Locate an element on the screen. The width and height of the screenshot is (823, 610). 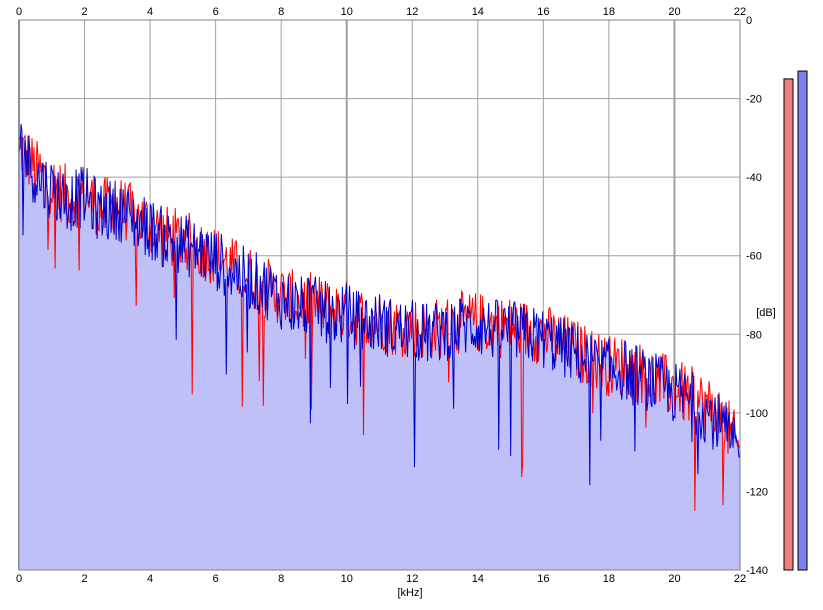
y-tick-label: -120 is located at coordinates (757, 492).